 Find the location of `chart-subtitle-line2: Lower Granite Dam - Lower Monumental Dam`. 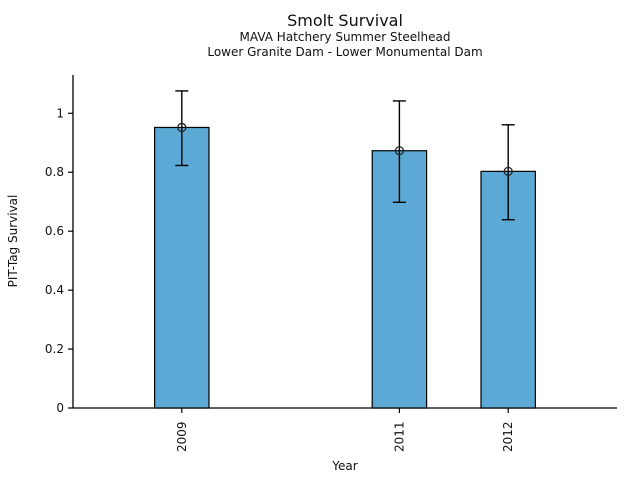

chart-subtitle-line2: Lower Granite Dam - Lower Monumental Dam is located at coordinates (345, 52).